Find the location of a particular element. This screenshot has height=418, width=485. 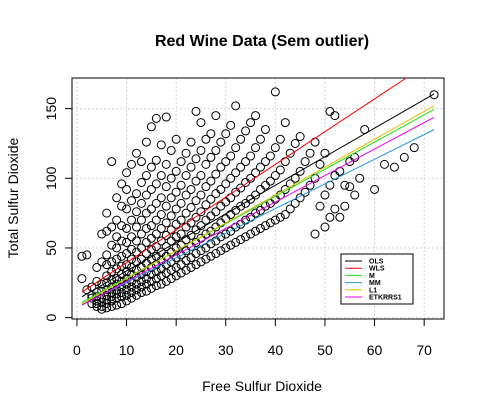

legend-label-wls: WLS is located at coordinates (377, 269).